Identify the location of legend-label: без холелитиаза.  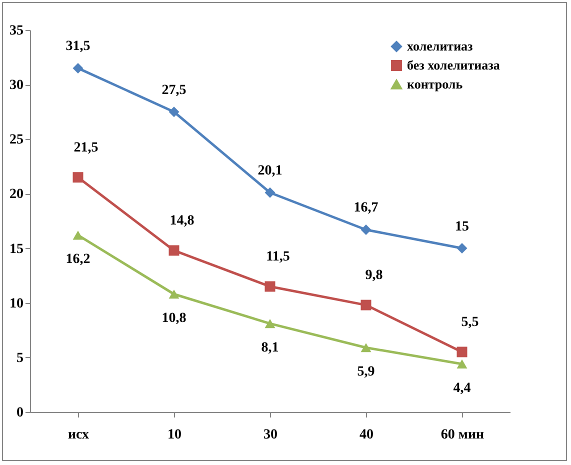
(453, 65).